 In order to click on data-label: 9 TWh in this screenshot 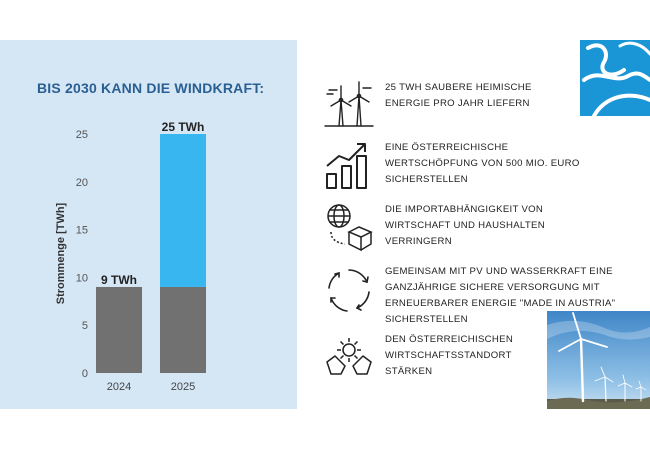, I will do `click(119, 280)`.